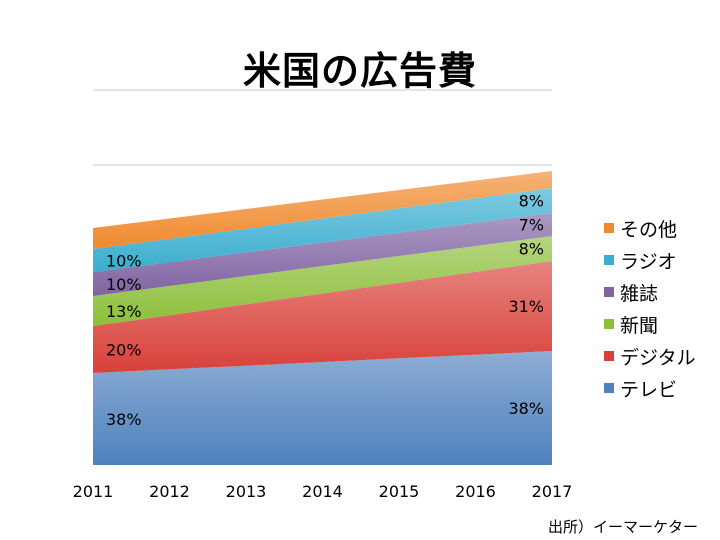 The image size is (720, 540). What do you see at coordinates (526, 306) in the screenshot?
I see `data-label-2017-1: 31%` at bounding box center [526, 306].